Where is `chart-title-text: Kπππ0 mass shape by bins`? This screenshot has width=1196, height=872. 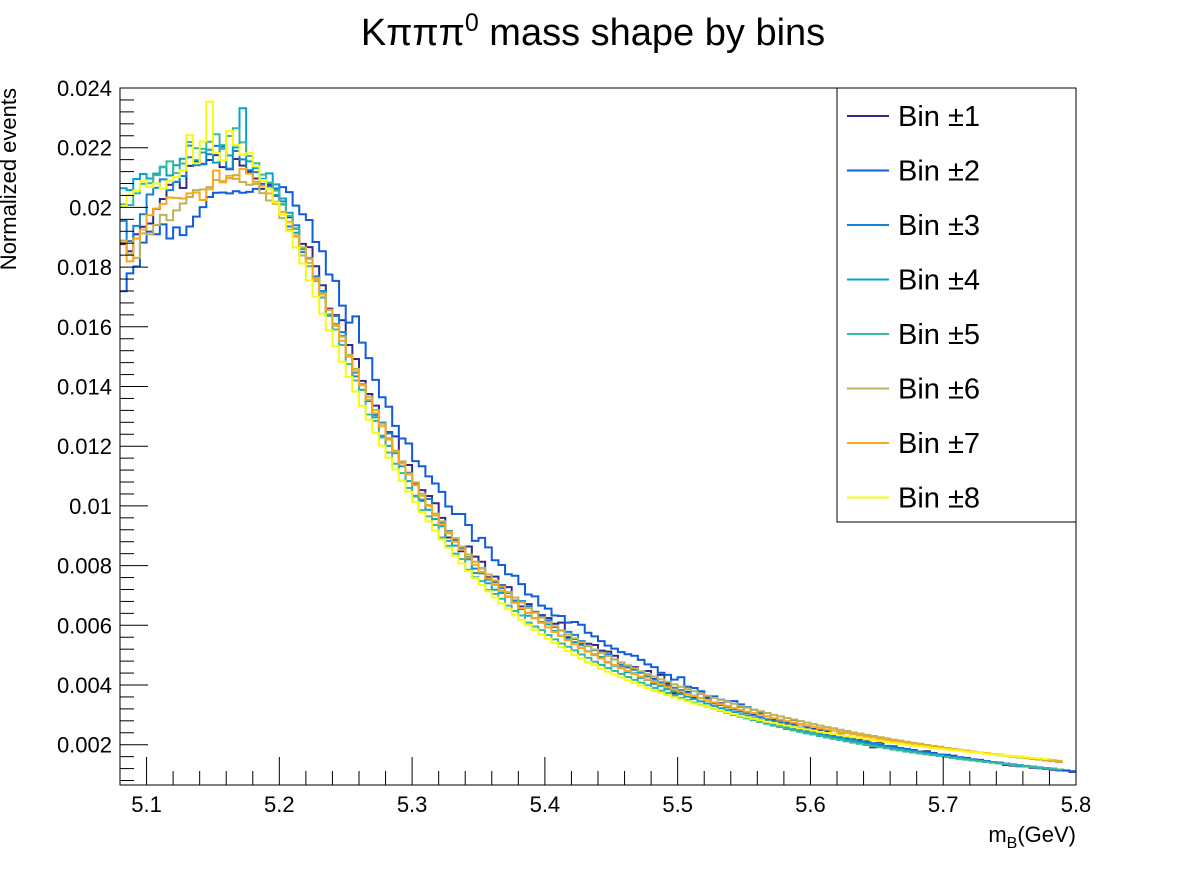
chart-title-text: Kπππ0 mass shape by bins is located at coordinates (593, 31).